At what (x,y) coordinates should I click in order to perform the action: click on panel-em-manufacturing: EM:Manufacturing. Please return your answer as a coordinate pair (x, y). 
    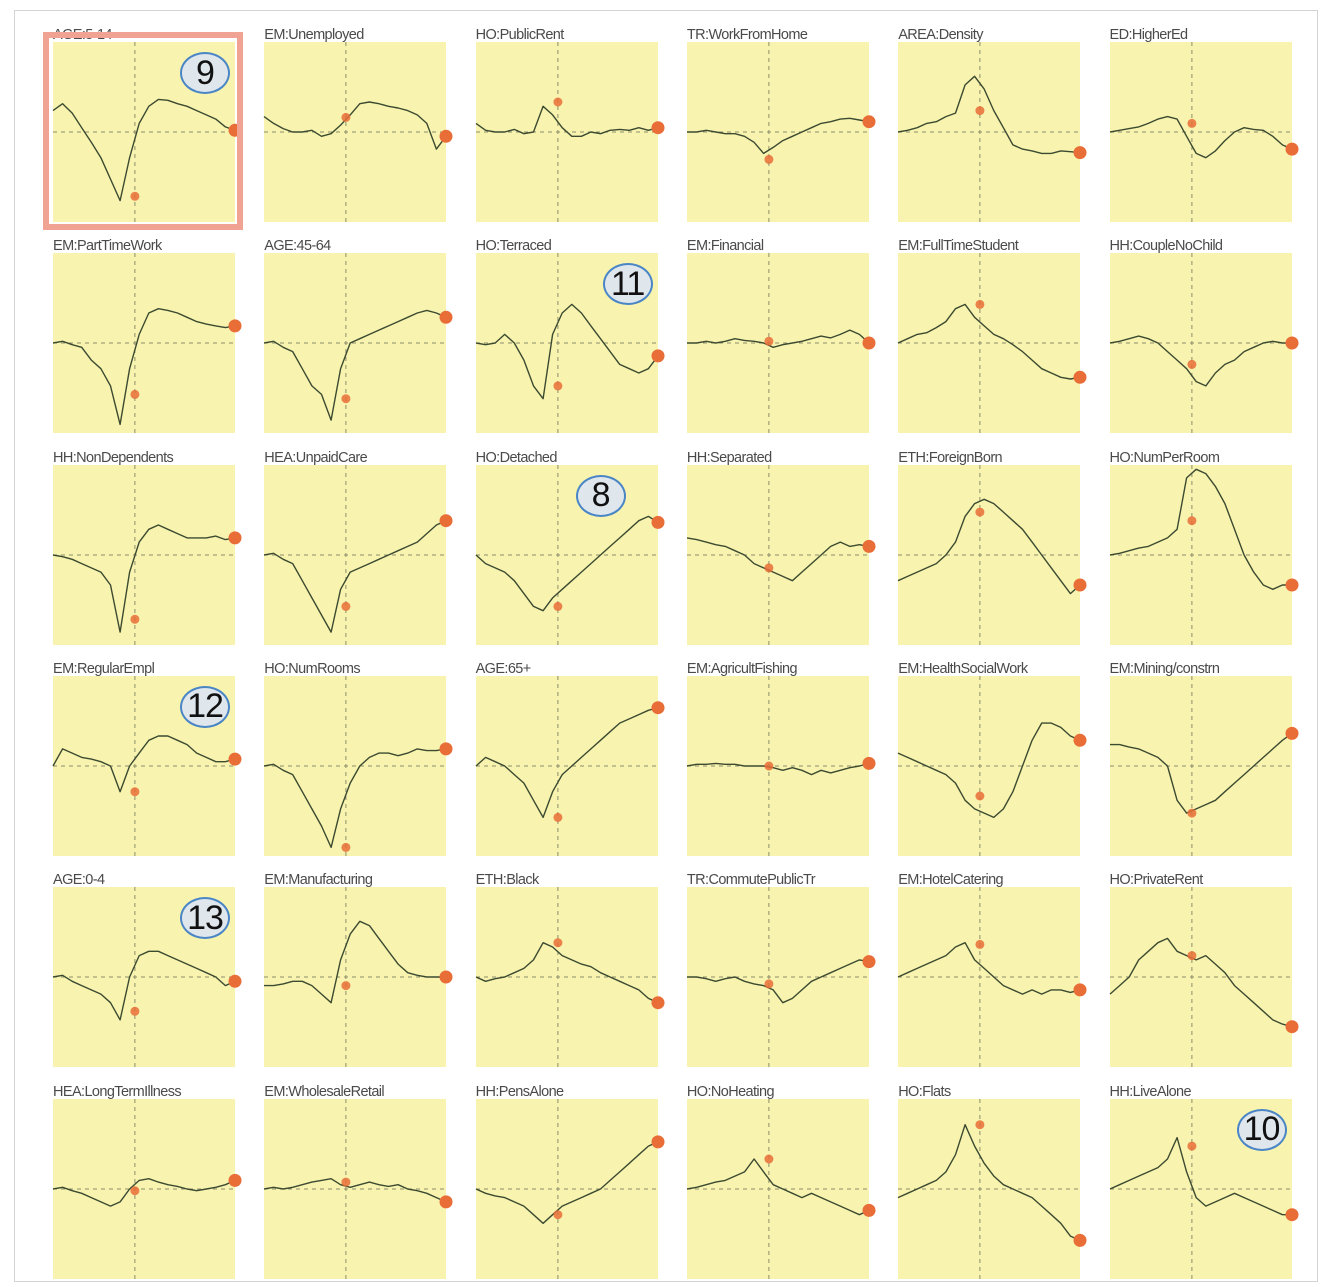
    Looking at the image, I should click on (358, 970).